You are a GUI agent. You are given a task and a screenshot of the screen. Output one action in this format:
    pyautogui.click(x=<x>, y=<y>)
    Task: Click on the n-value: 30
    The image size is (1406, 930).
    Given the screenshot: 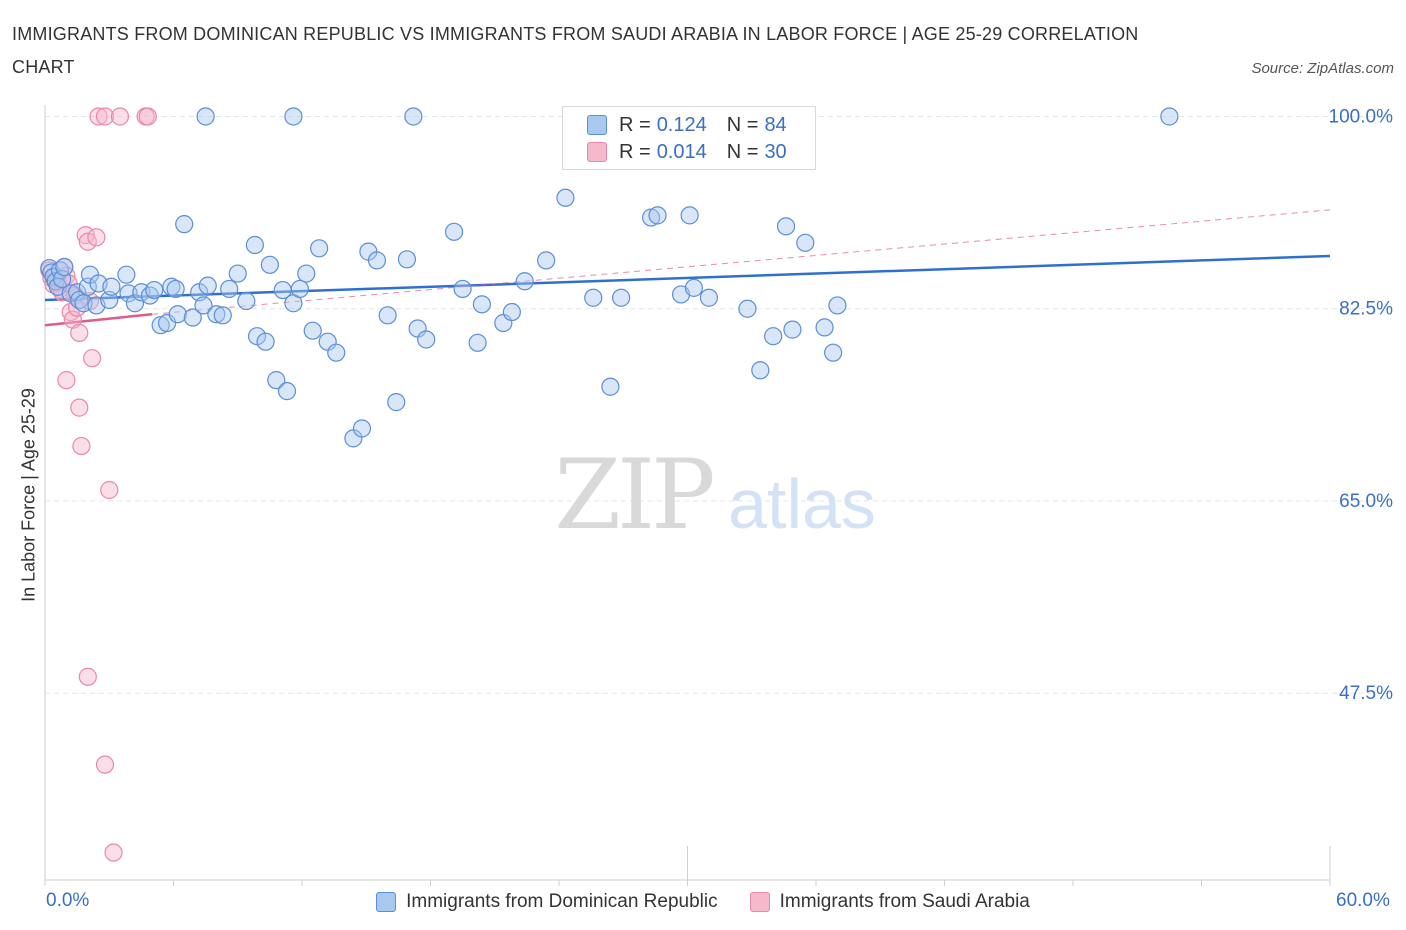 What is the action you would take?
    pyautogui.click(x=775, y=151)
    